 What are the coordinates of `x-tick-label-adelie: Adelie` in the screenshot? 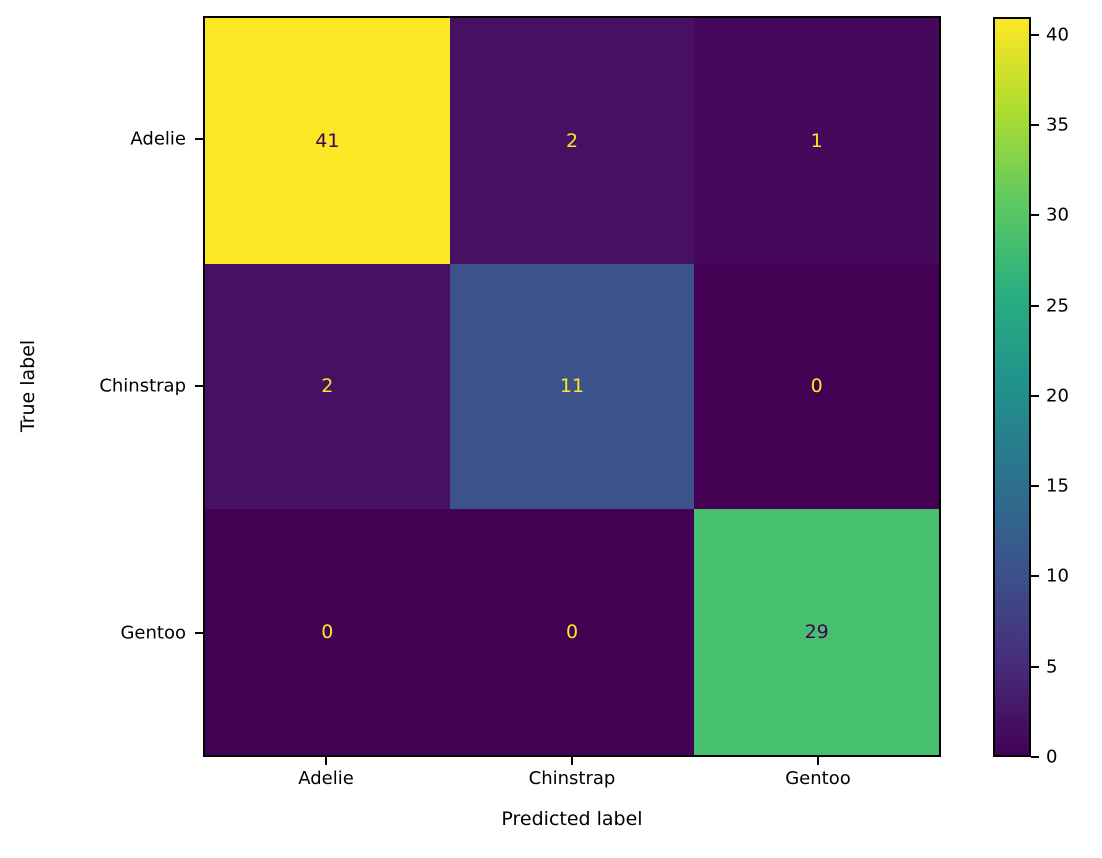 It's located at (326, 778).